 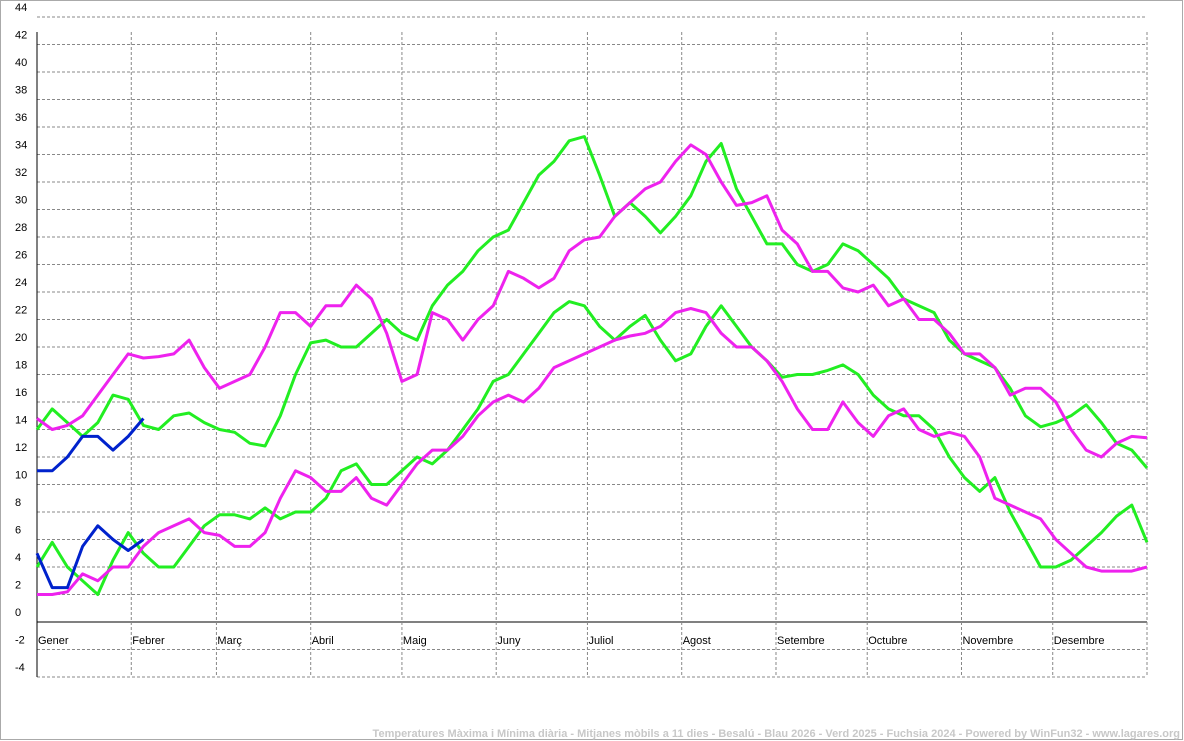 What do you see at coordinates (509, 641) in the screenshot?
I see `x-tick-label: Juny` at bounding box center [509, 641].